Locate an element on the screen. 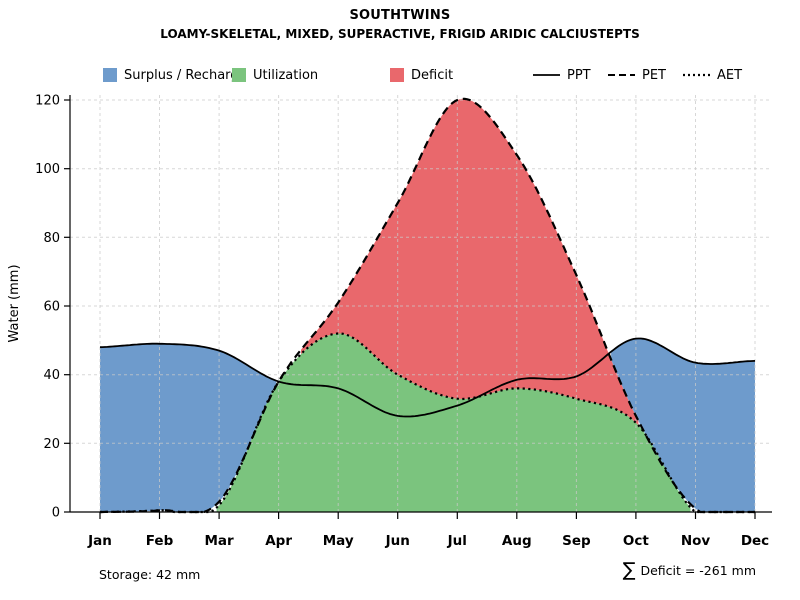 This screenshot has height=600, width=800. legend-label-aet: AET is located at coordinates (730, 75).